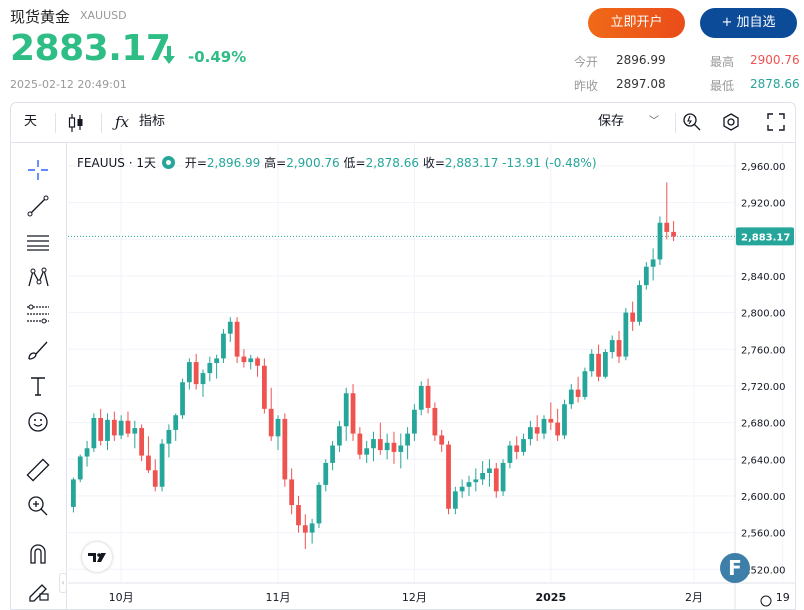 The width and height of the screenshot is (804, 610). Describe the element at coordinates (38, 242) in the screenshot. I see `horizontal-lines-icon` at that location.